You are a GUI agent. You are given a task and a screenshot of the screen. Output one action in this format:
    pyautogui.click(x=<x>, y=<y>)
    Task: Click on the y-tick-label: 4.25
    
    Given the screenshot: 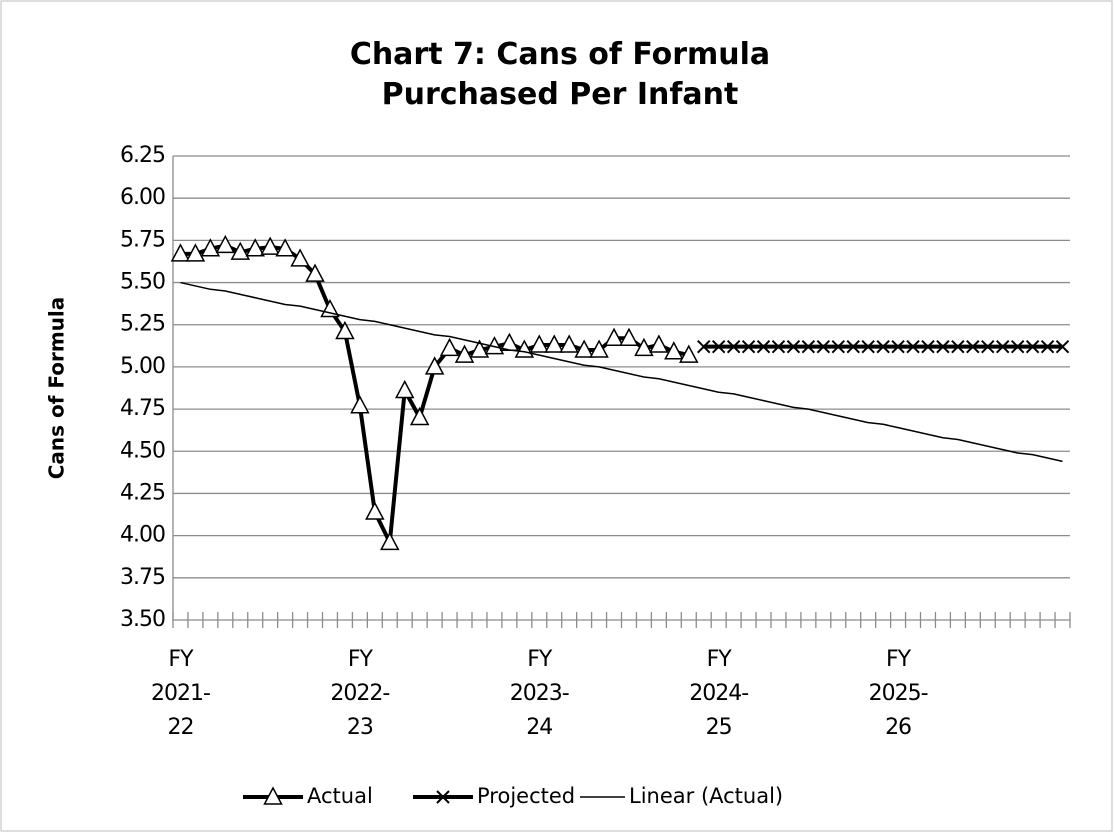 What is the action you would take?
    pyautogui.click(x=142, y=492)
    